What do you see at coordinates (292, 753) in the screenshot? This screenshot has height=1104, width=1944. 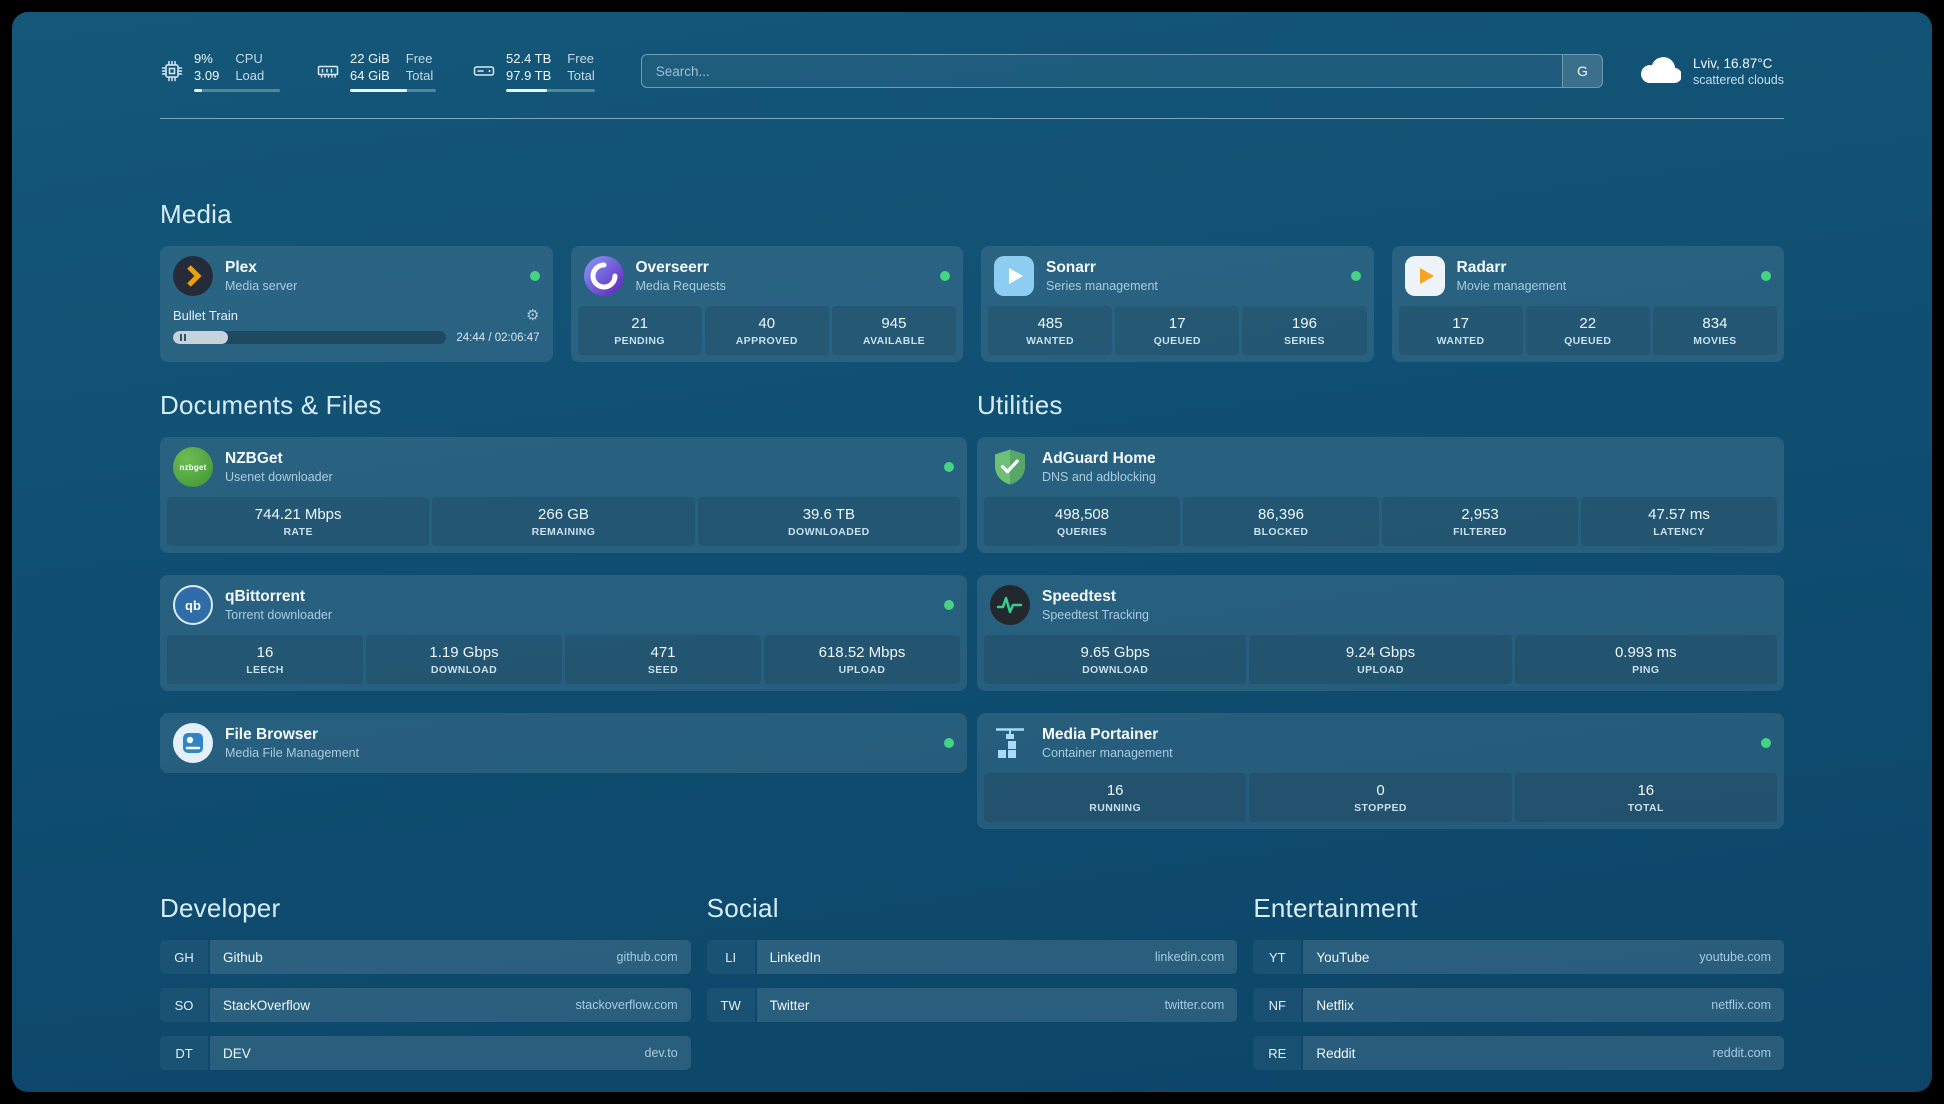 I see `service-subtitle: Media File Management` at bounding box center [292, 753].